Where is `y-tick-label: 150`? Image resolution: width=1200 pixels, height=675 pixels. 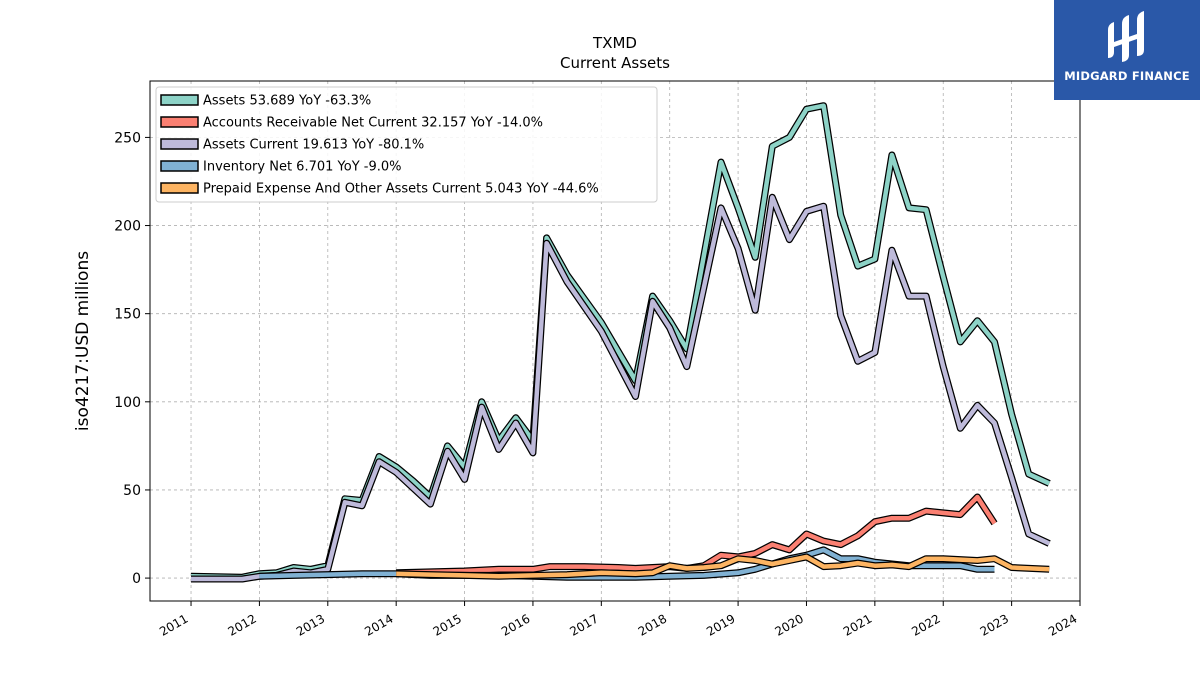
y-tick-label: 150 is located at coordinates (127, 315).